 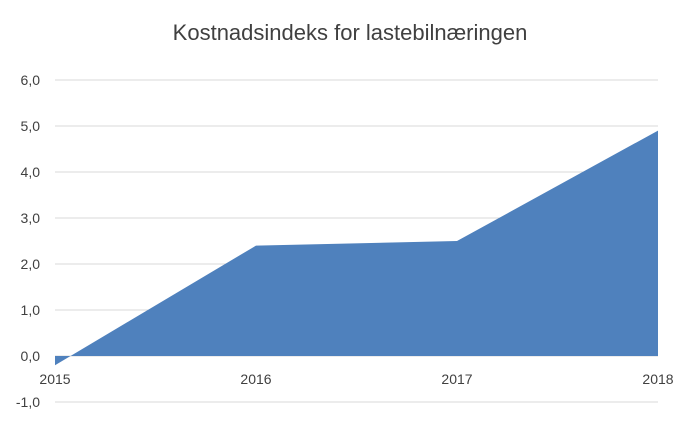 I want to click on y-tick-label: -1,0, so click(x=28, y=402).